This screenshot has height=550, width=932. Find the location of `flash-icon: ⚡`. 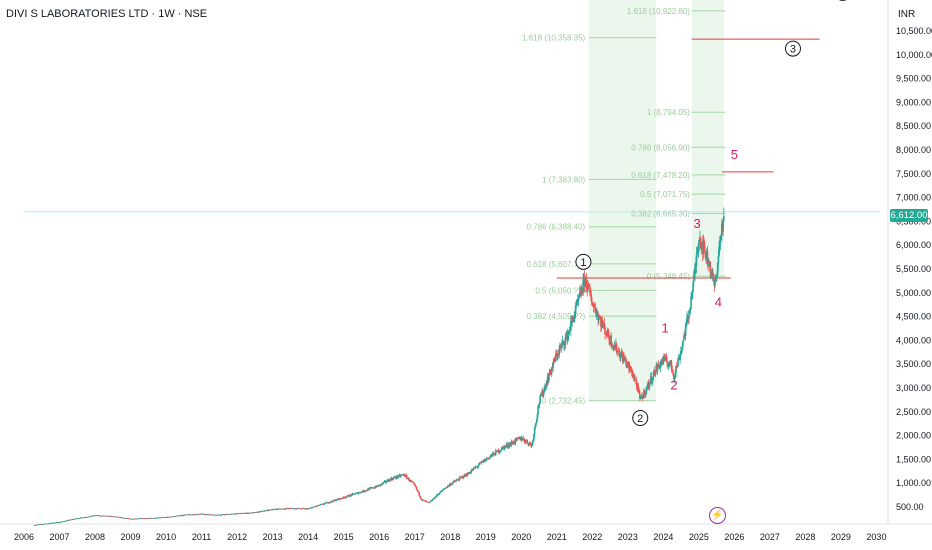

flash-icon: ⚡ is located at coordinates (717, 515).